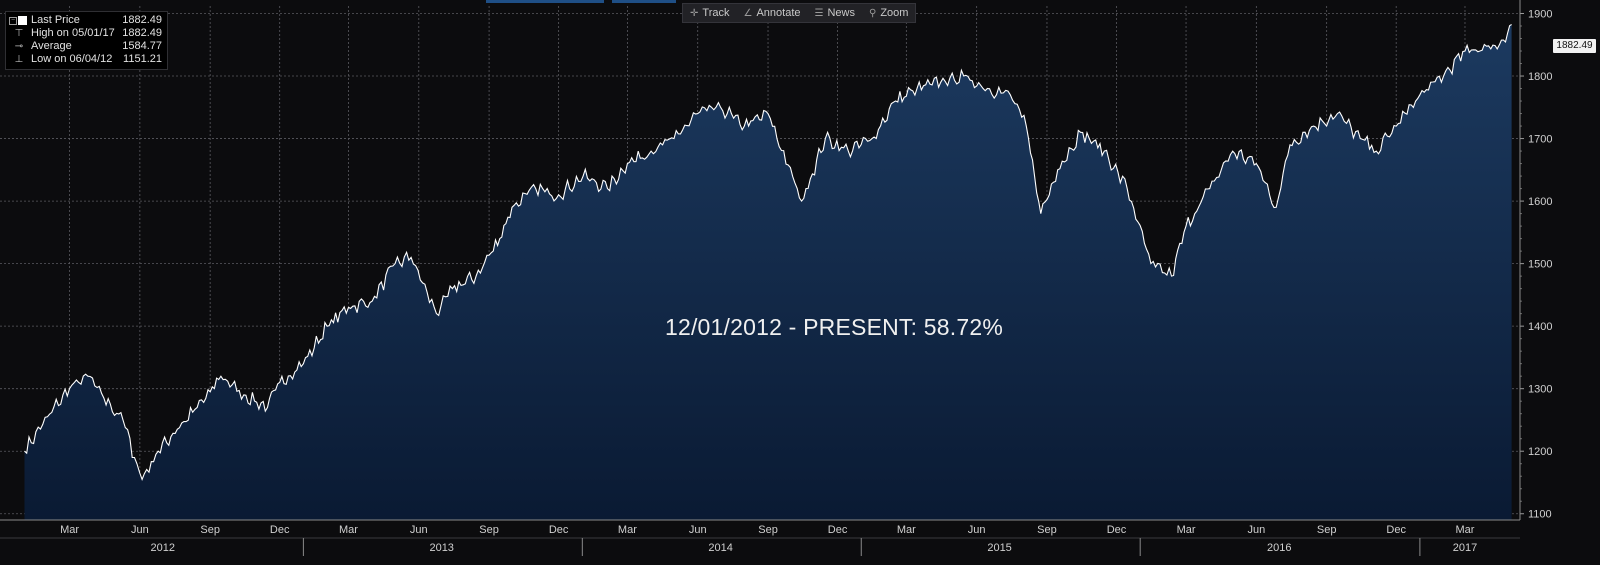 This screenshot has height=565, width=1600. Describe the element at coordinates (1540, 515) in the screenshot. I see `y-tick-label: 1100` at that location.